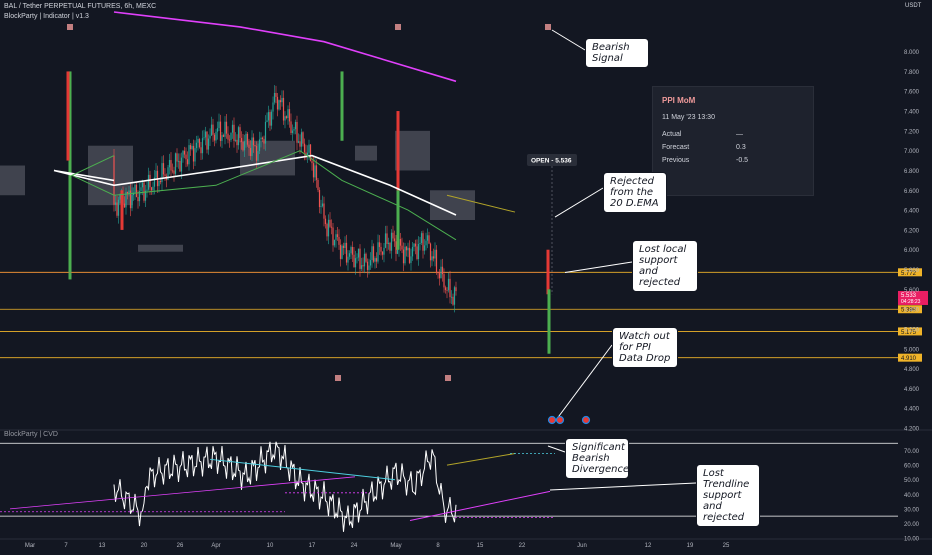  What do you see at coordinates (912, 481) in the screenshot?
I see `osc-tick-label: 50.00` at bounding box center [912, 481].